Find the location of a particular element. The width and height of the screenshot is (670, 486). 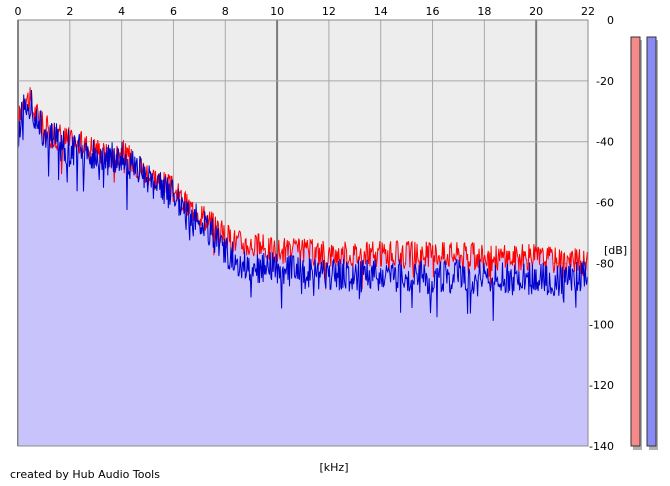

x-tick-label: 16 is located at coordinates (433, 11).